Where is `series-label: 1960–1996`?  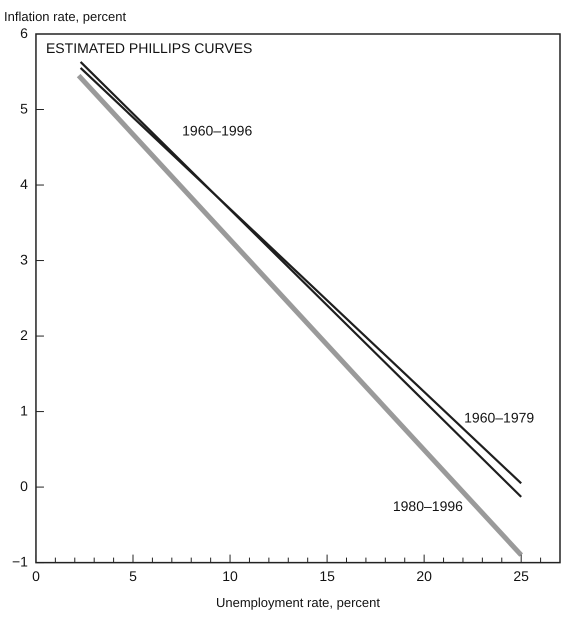
series-label: 1960–1996 is located at coordinates (217, 130).